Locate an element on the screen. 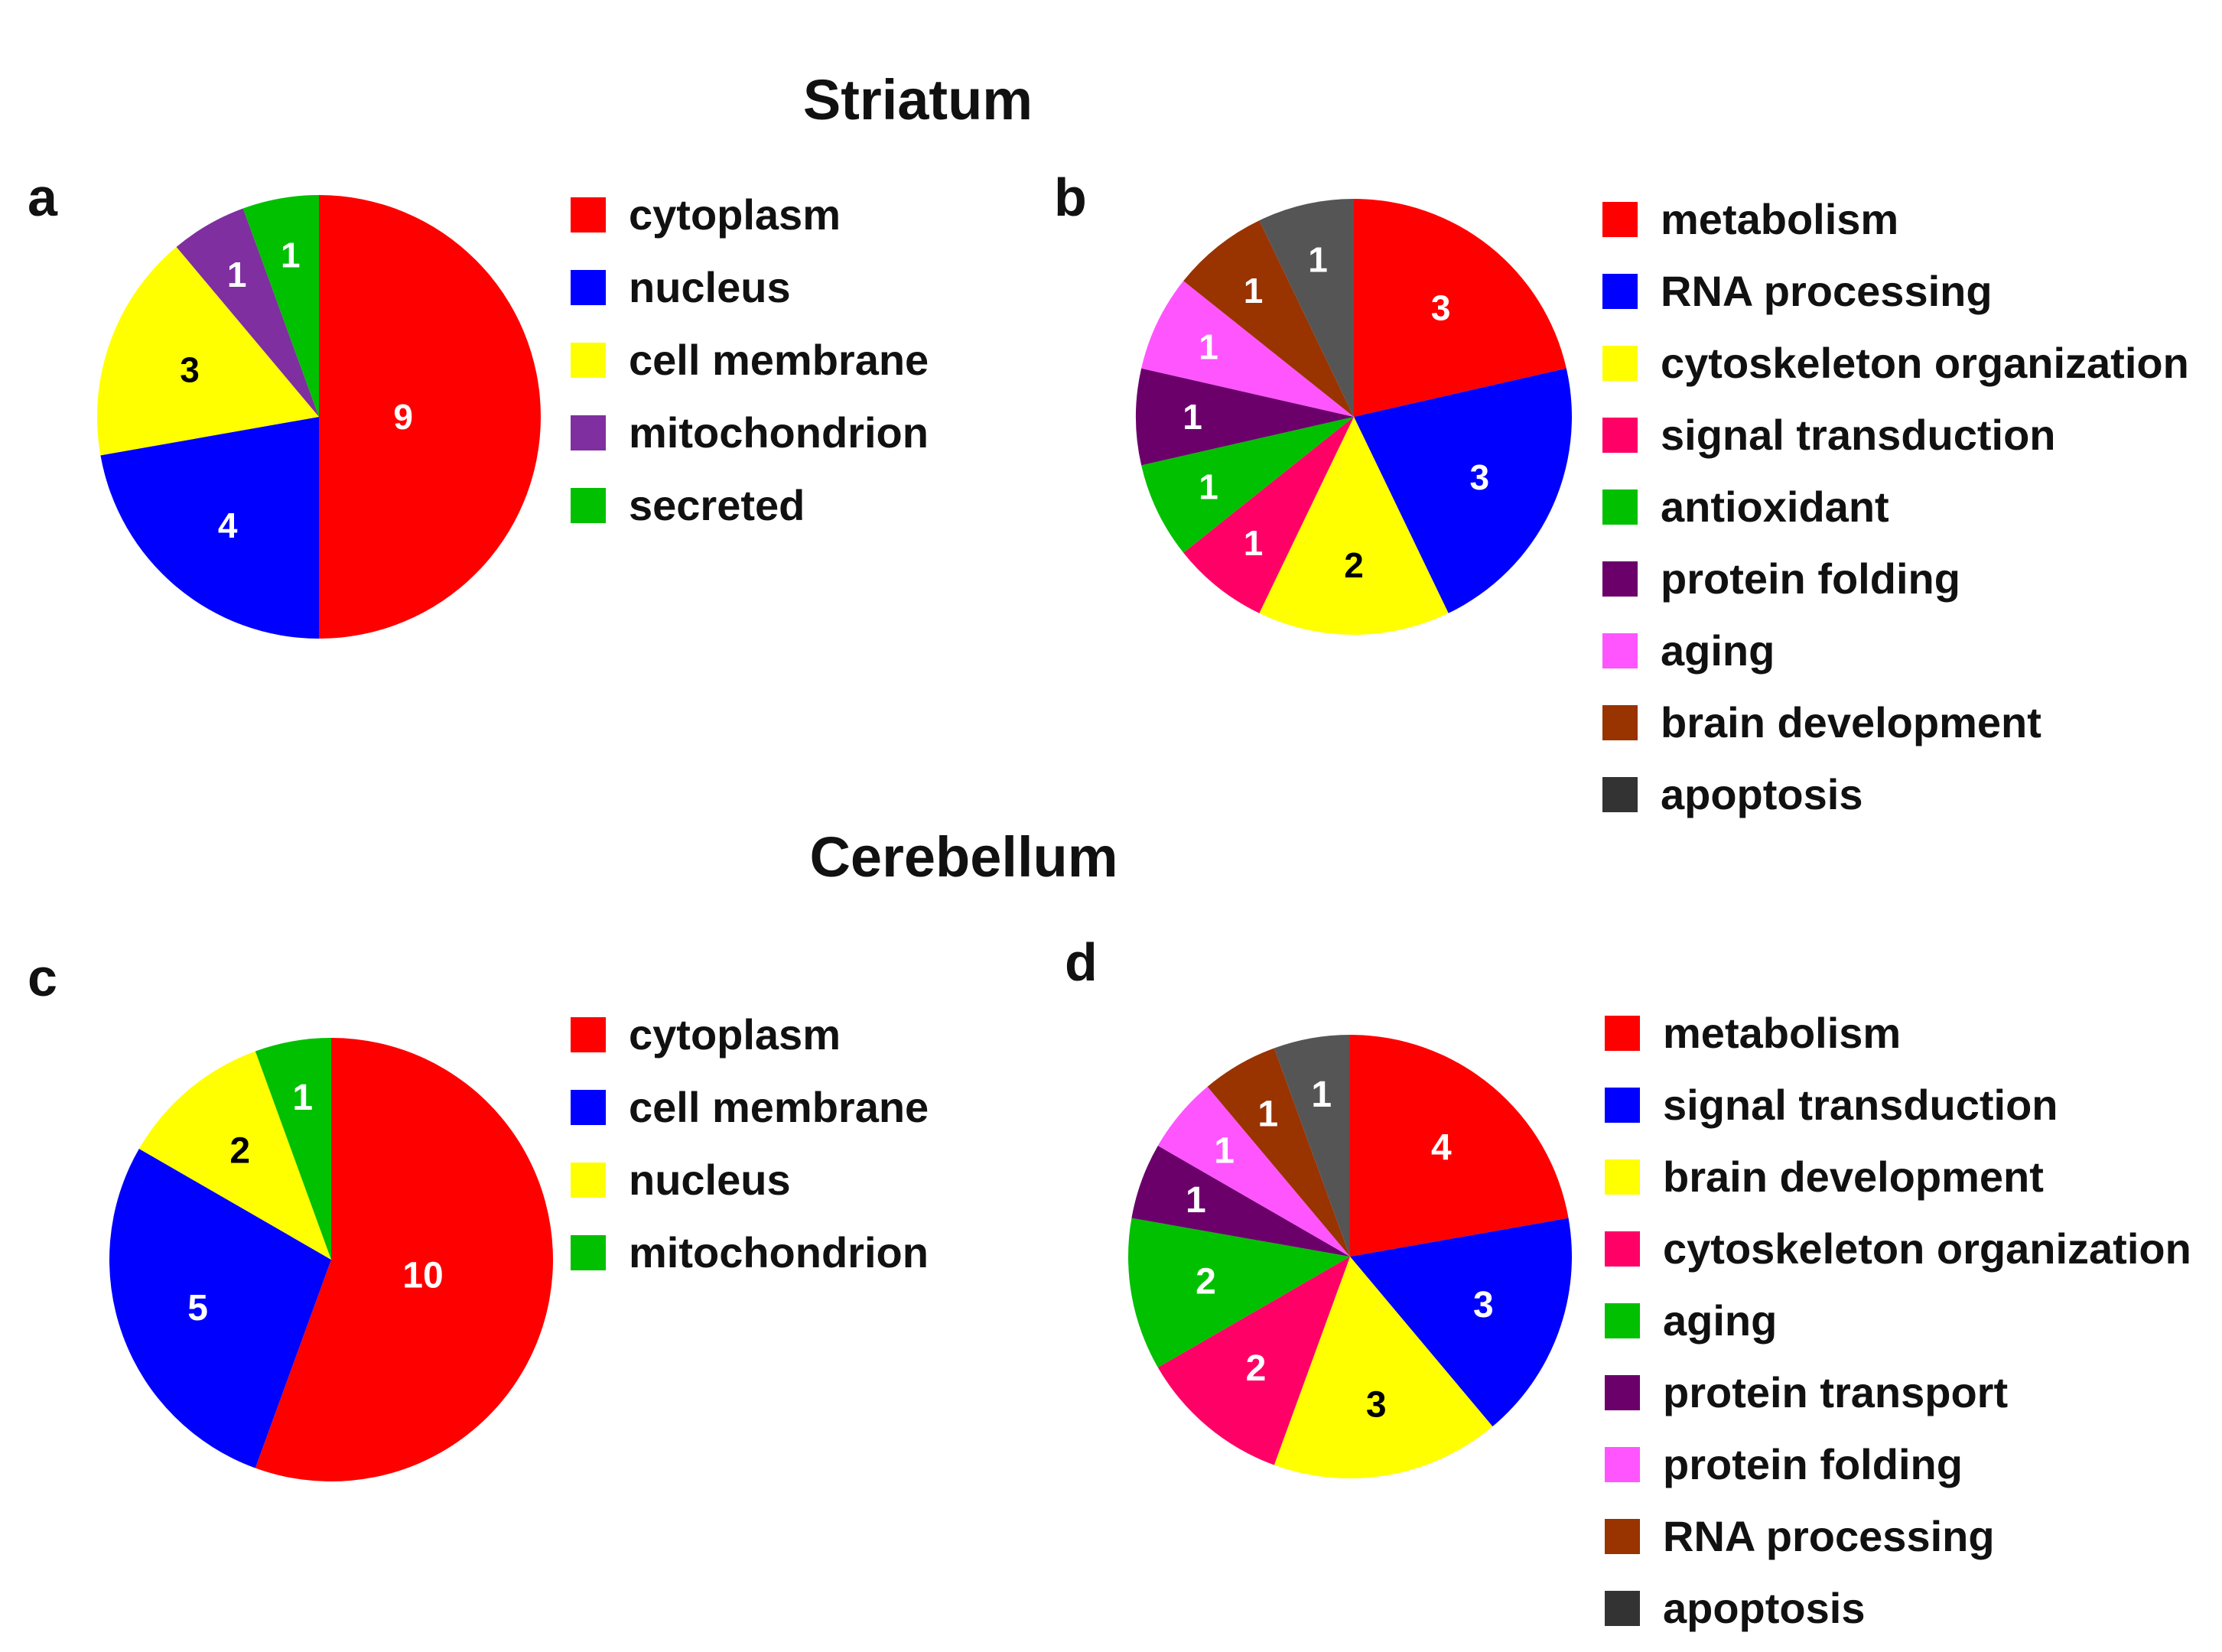 The width and height of the screenshot is (2222, 1652). panel-letter-c: c is located at coordinates (42, 978).